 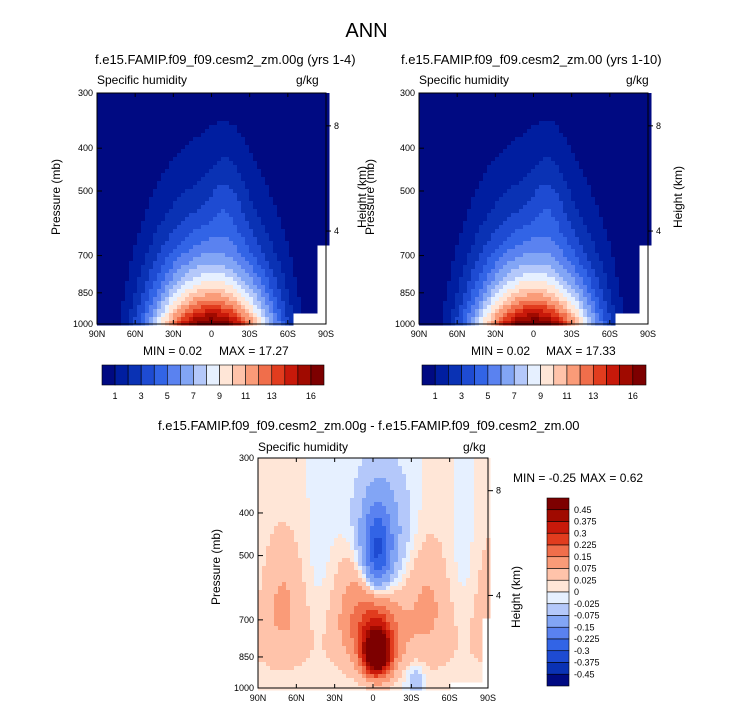 I want to click on panel3-min-value: -0.25, so click(x=562, y=478).